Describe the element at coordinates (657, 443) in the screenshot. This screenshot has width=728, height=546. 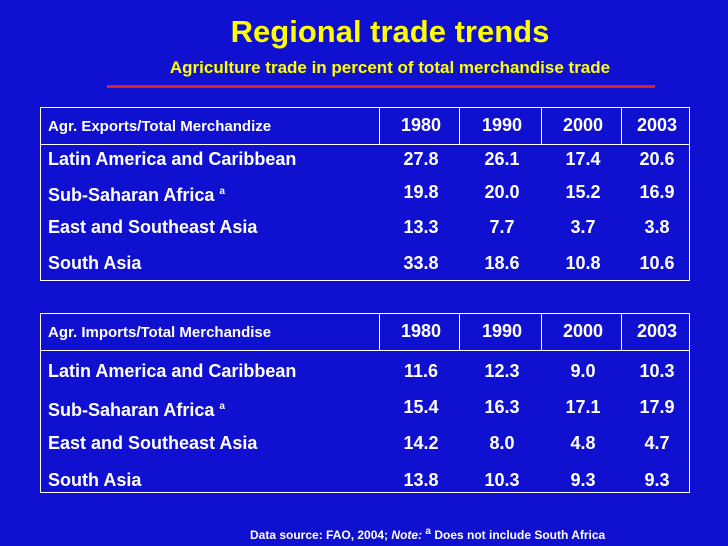
I see `value-cell: 4.7` at that location.